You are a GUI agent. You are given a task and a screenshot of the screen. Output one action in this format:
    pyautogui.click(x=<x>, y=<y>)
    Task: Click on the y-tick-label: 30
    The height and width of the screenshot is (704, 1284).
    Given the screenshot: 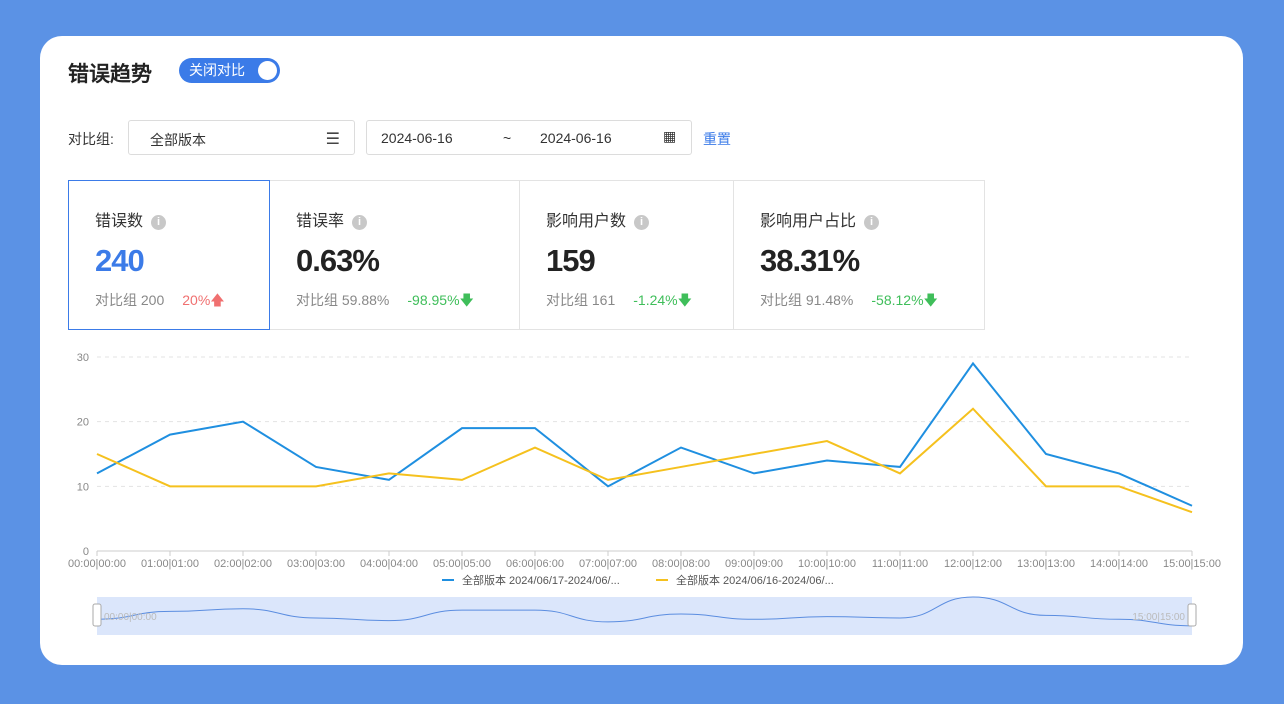 What is the action you would take?
    pyautogui.click(x=83, y=358)
    